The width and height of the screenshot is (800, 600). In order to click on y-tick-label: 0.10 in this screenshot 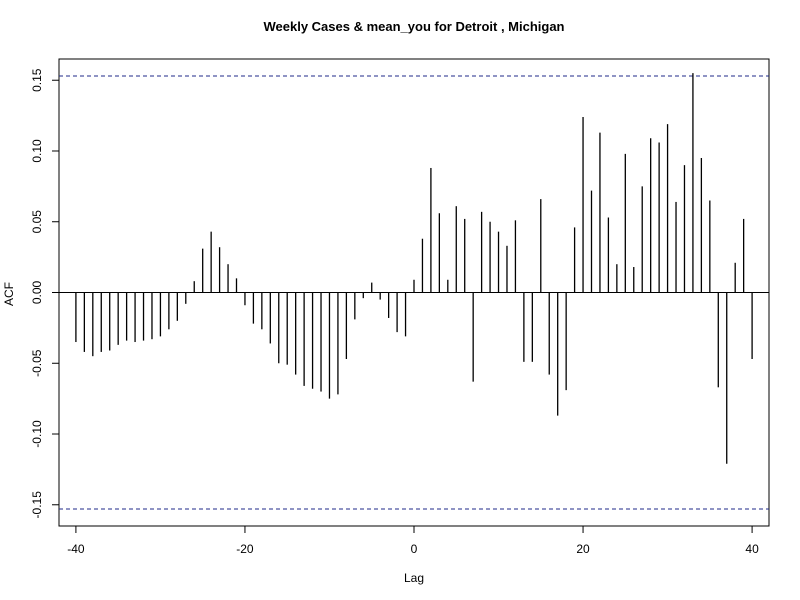, I will do `click(37, 151)`.